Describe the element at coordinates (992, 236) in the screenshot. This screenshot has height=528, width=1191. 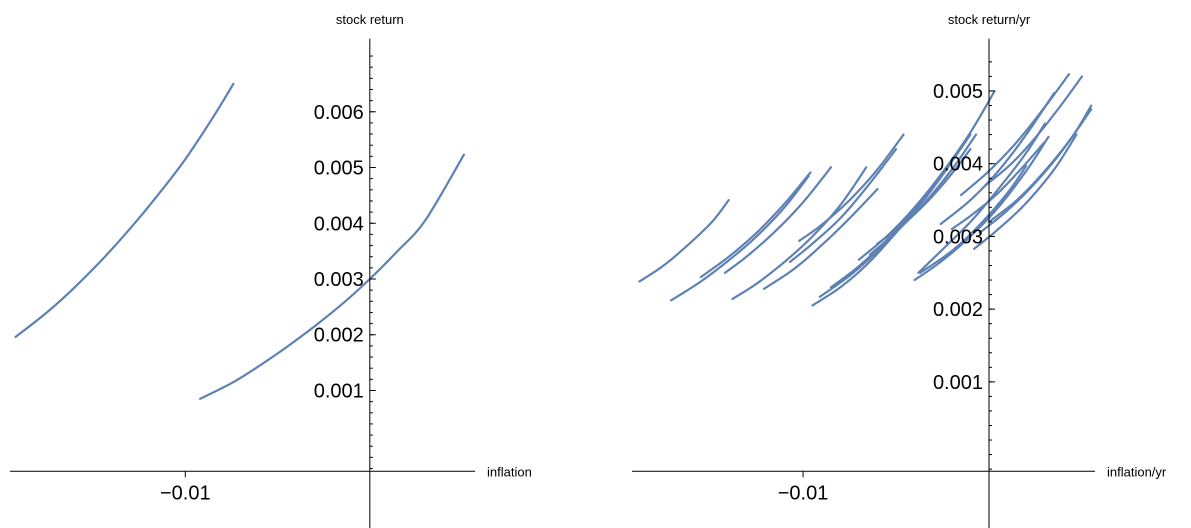
I see `y-major-ticks-right` at that location.